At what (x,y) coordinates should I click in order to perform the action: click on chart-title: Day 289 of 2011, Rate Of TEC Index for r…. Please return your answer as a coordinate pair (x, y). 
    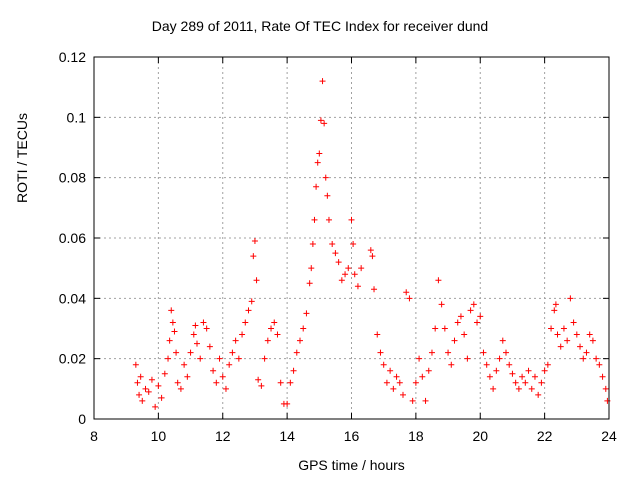
    Looking at the image, I should click on (320, 26).